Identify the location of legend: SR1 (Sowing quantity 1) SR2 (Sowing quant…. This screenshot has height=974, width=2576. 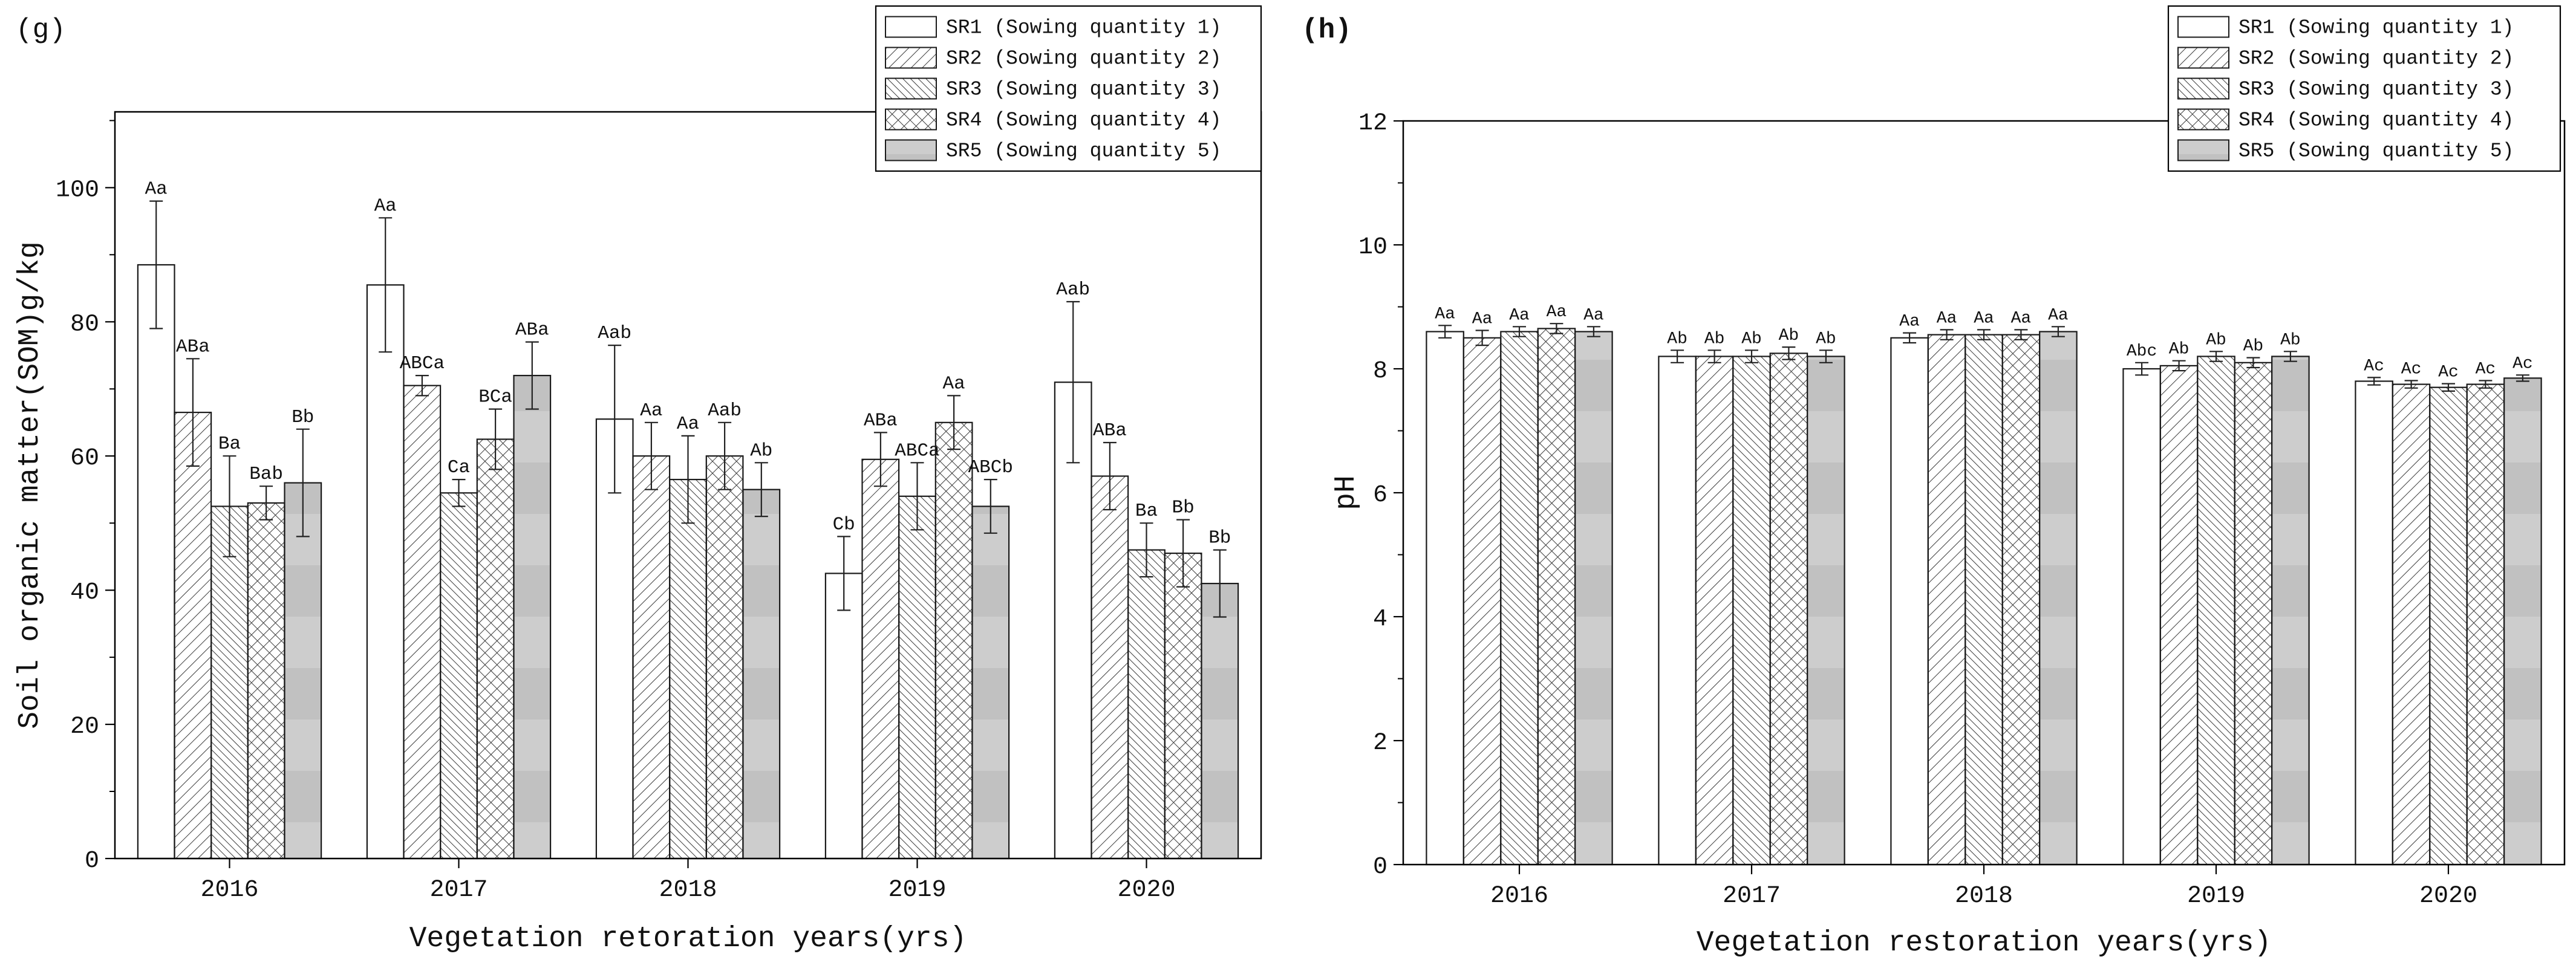
(1068, 88).